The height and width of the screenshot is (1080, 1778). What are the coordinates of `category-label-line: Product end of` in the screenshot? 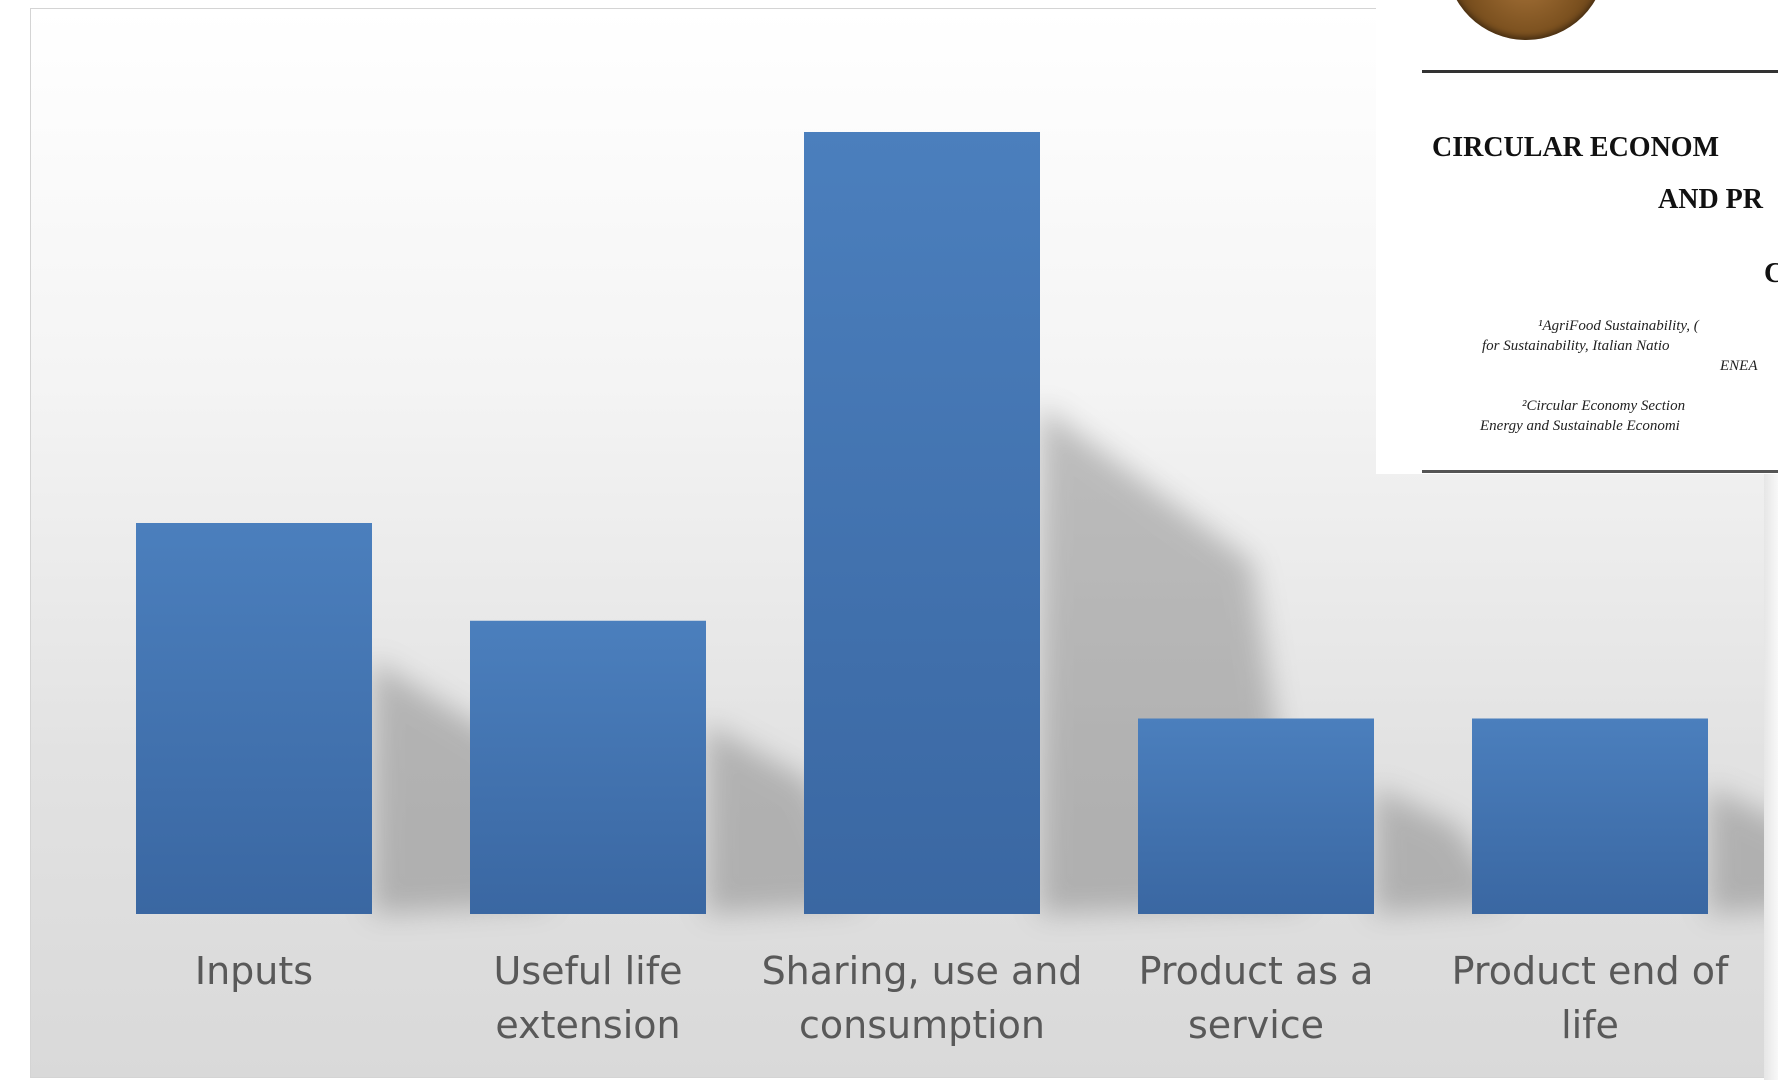 It's located at (1591, 971).